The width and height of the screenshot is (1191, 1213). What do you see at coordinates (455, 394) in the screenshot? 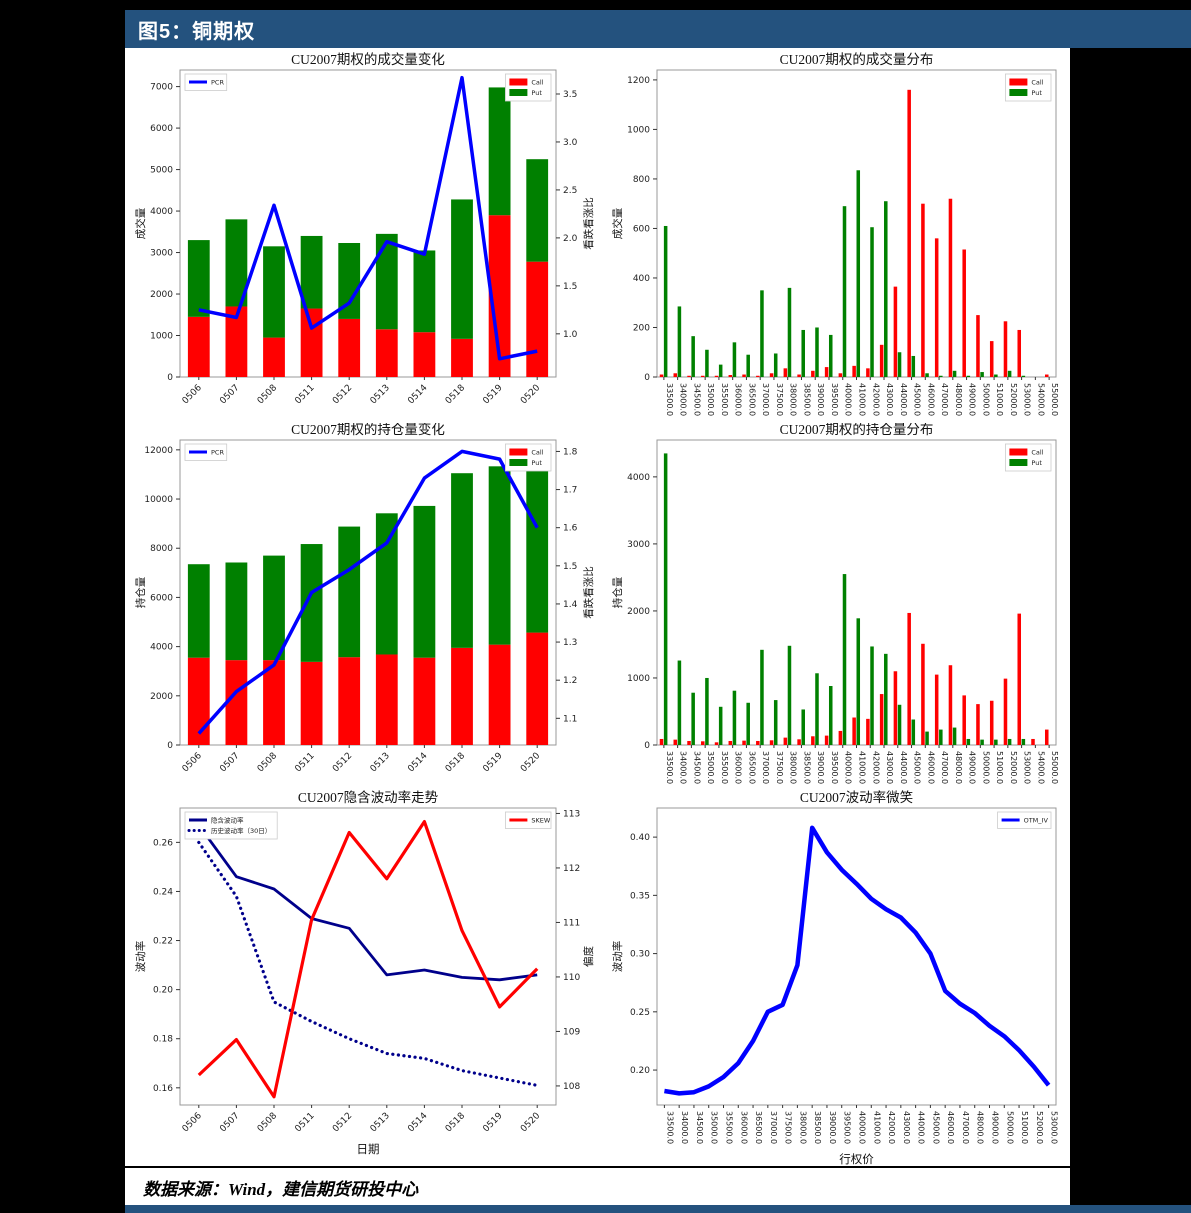
I see `svg-text: 0518` at bounding box center [455, 394].